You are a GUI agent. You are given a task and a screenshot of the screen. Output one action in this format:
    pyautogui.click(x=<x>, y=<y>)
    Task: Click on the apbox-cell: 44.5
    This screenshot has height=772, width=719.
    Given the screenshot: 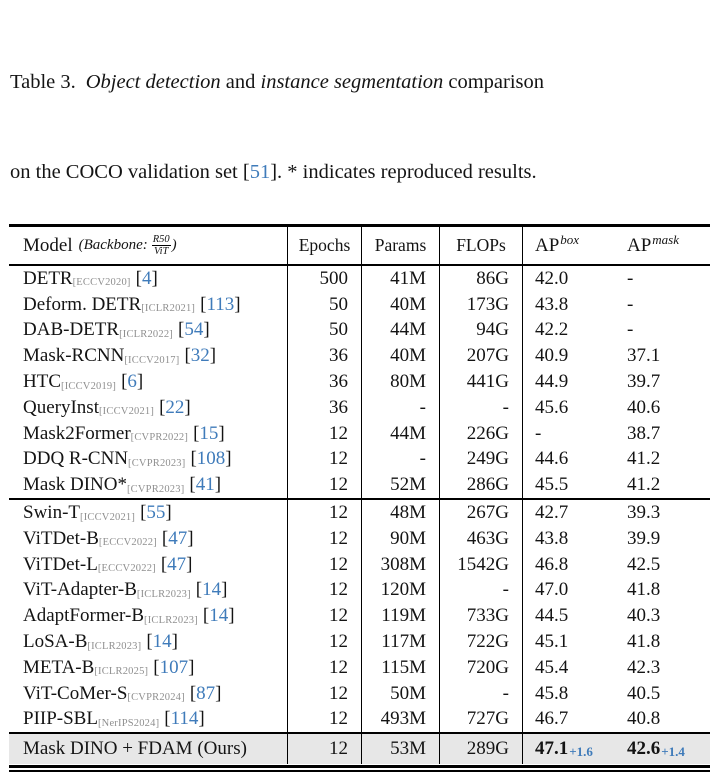 What is the action you would take?
    pyautogui.click(x=552, y=616)
    